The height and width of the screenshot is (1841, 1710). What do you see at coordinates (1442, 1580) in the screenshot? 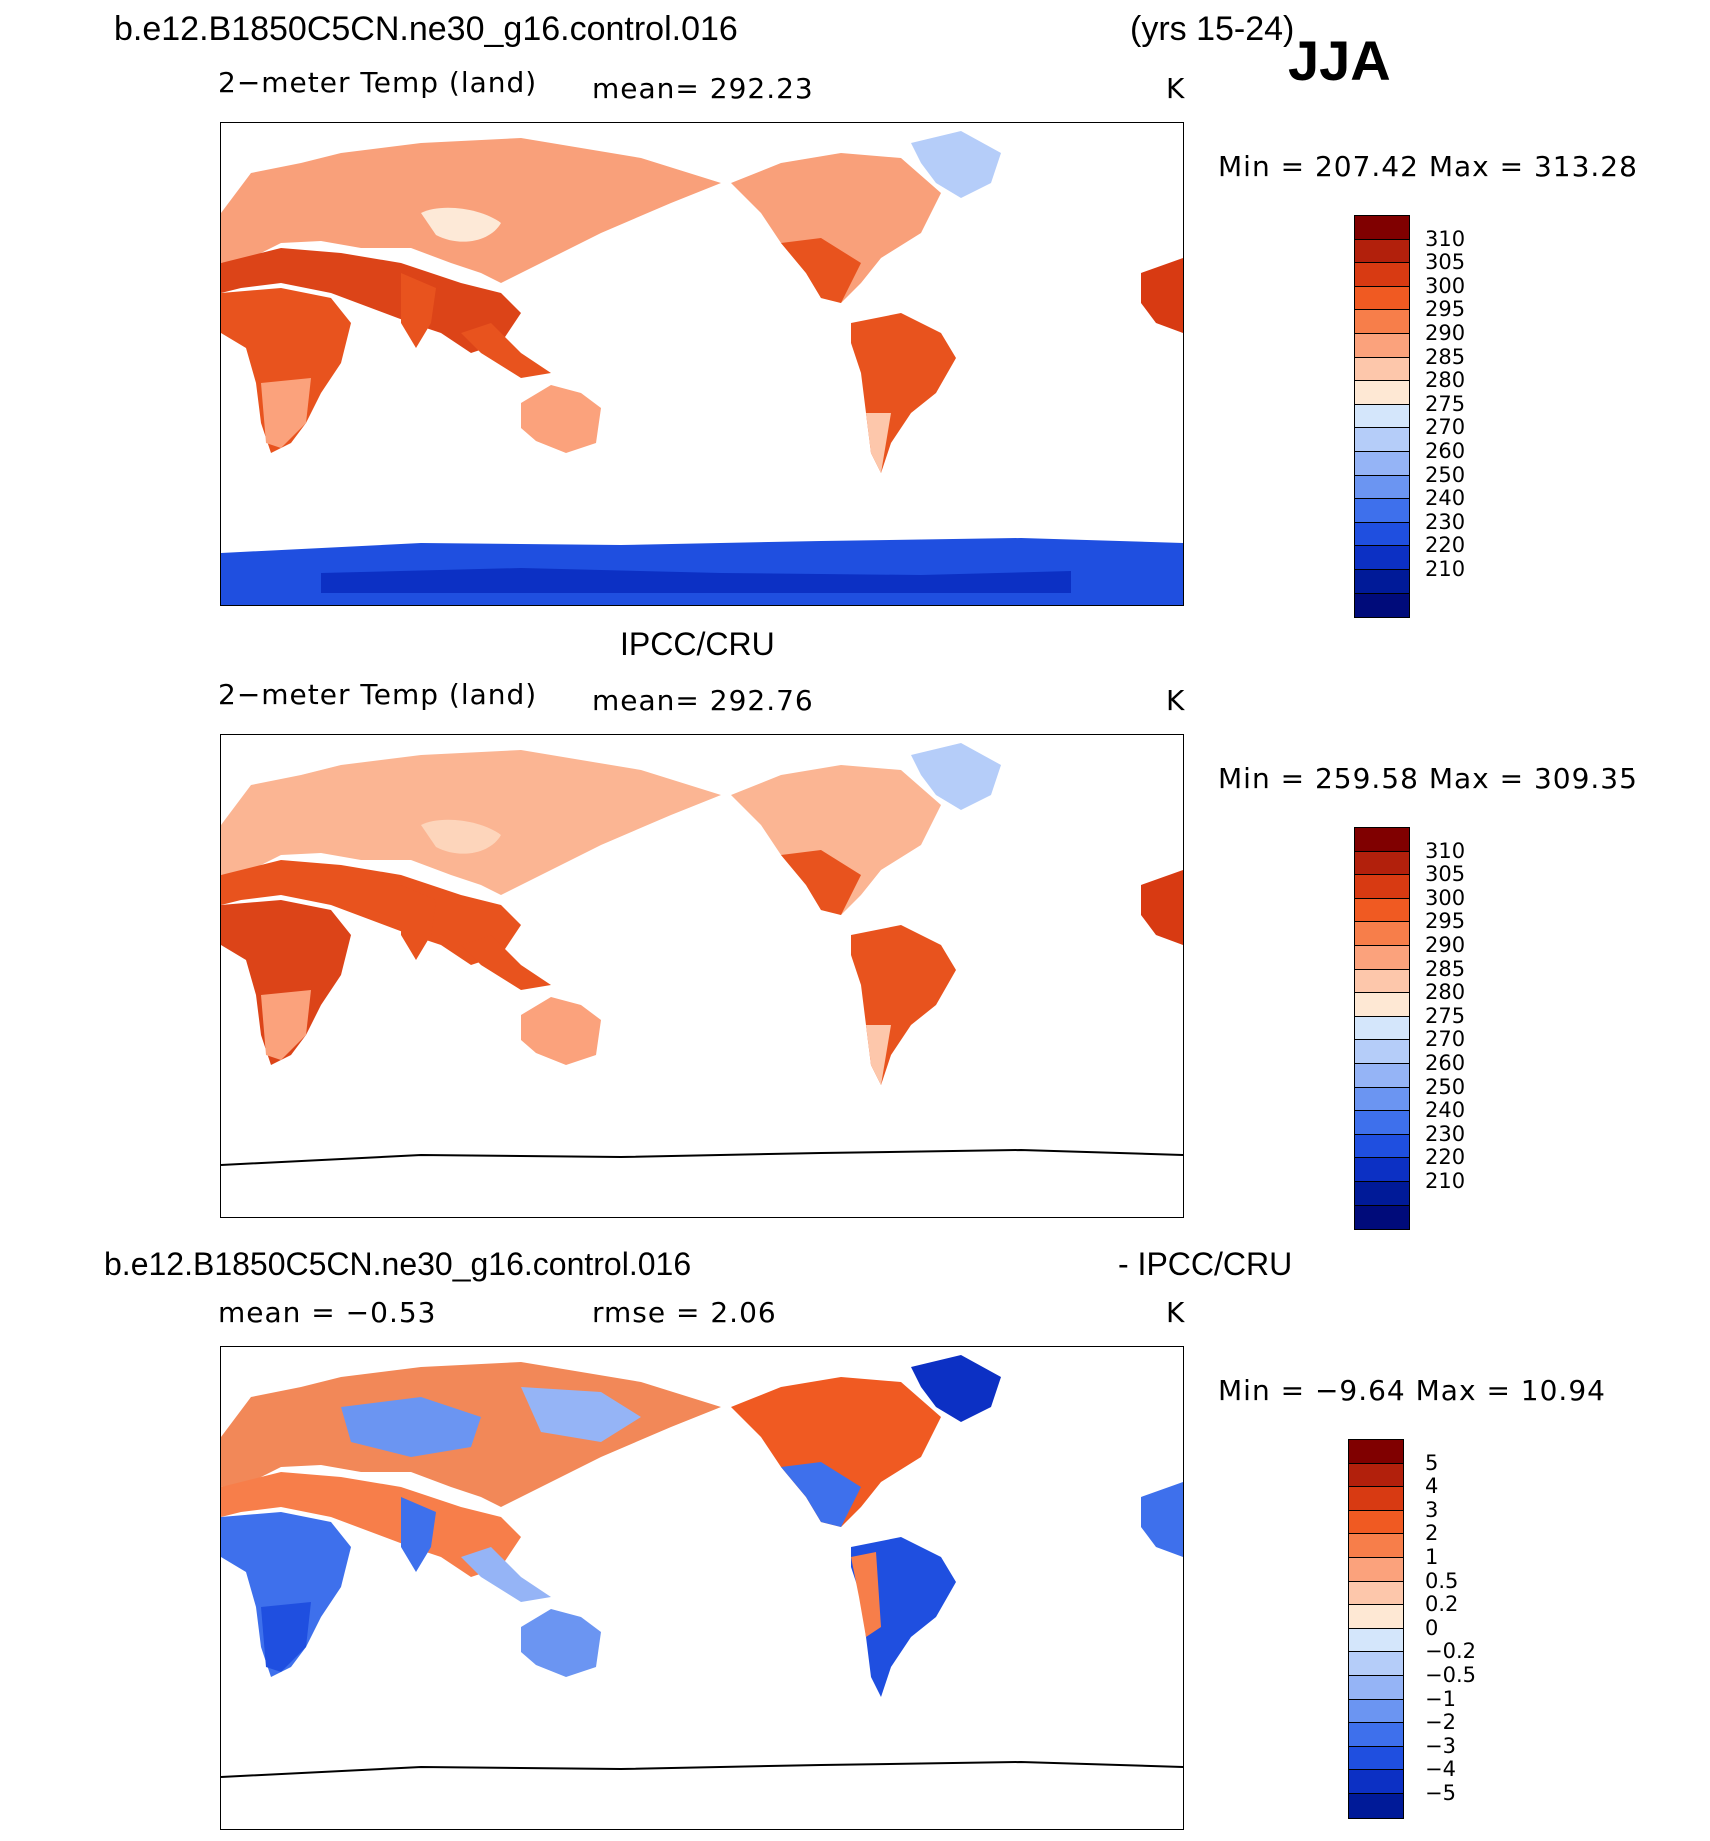
I see `colorbar-tick-label: 0.5` at bounding box center [1442, 1580].